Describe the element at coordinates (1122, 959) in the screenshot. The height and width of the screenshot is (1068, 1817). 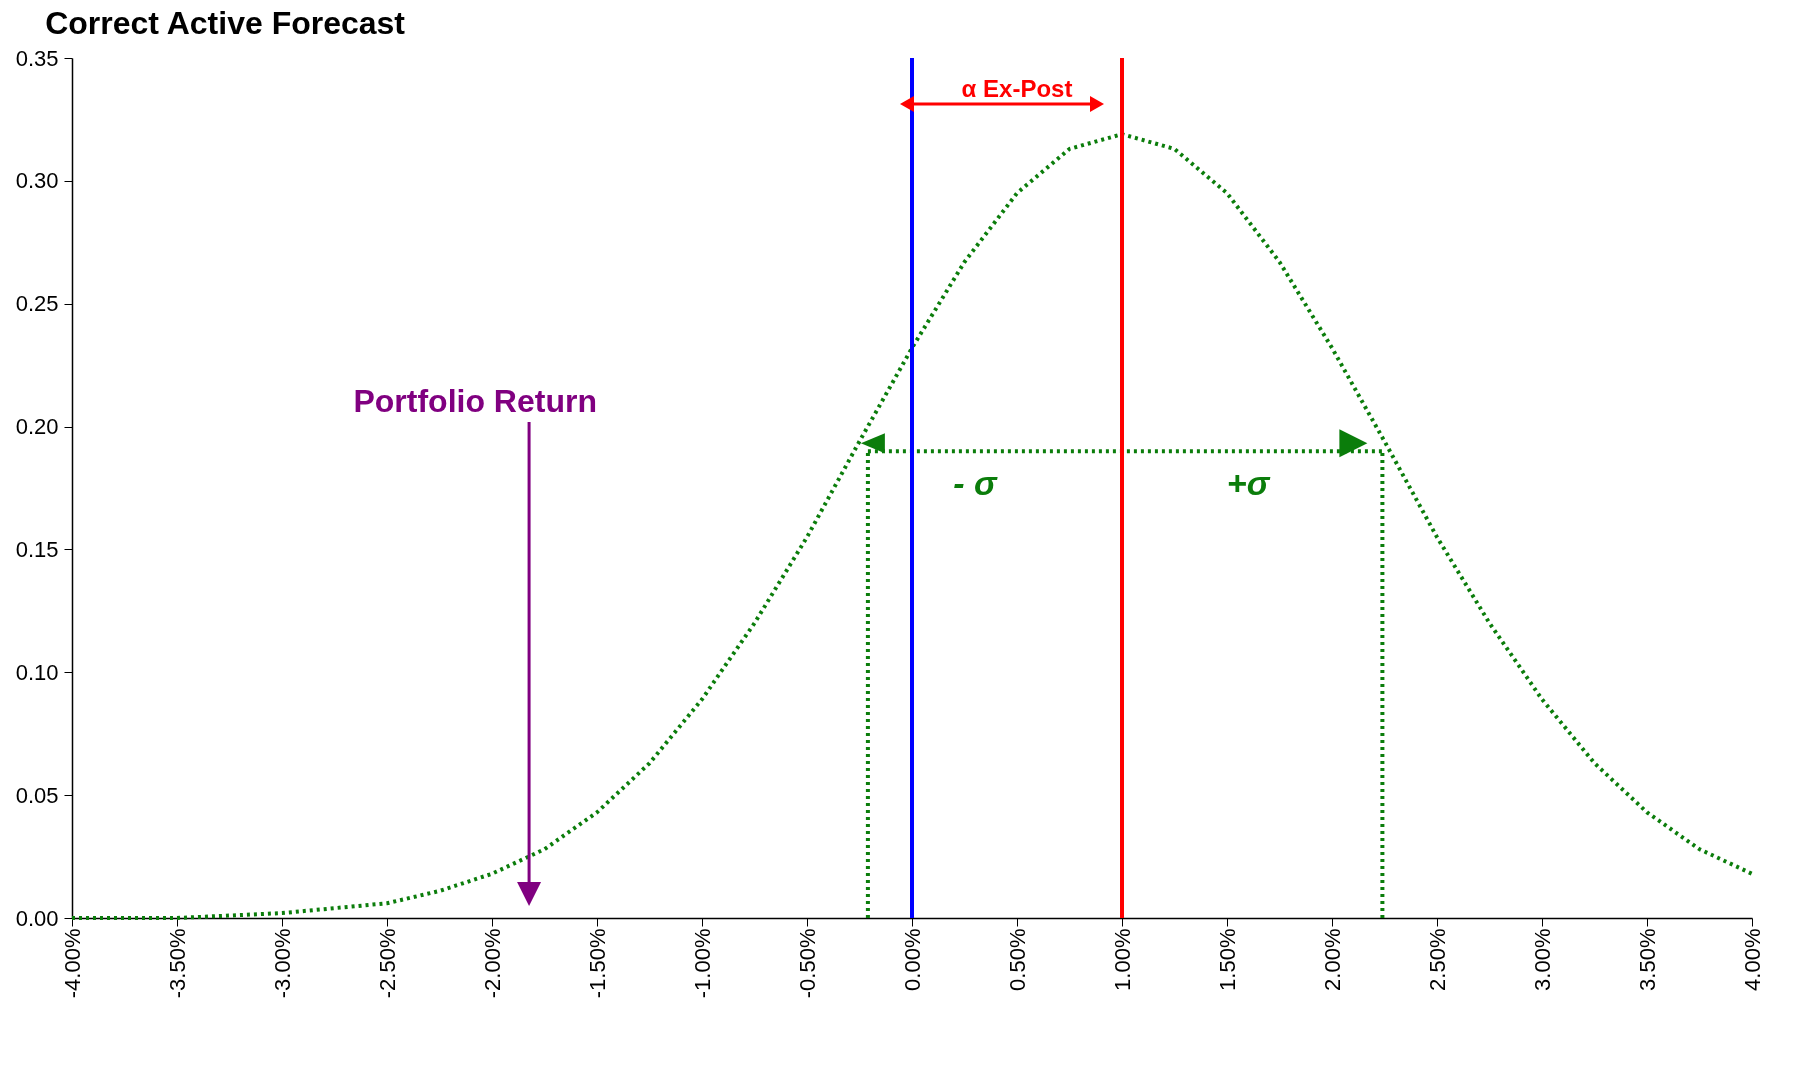
I see `x-tick-label: 1.00%` at that location.